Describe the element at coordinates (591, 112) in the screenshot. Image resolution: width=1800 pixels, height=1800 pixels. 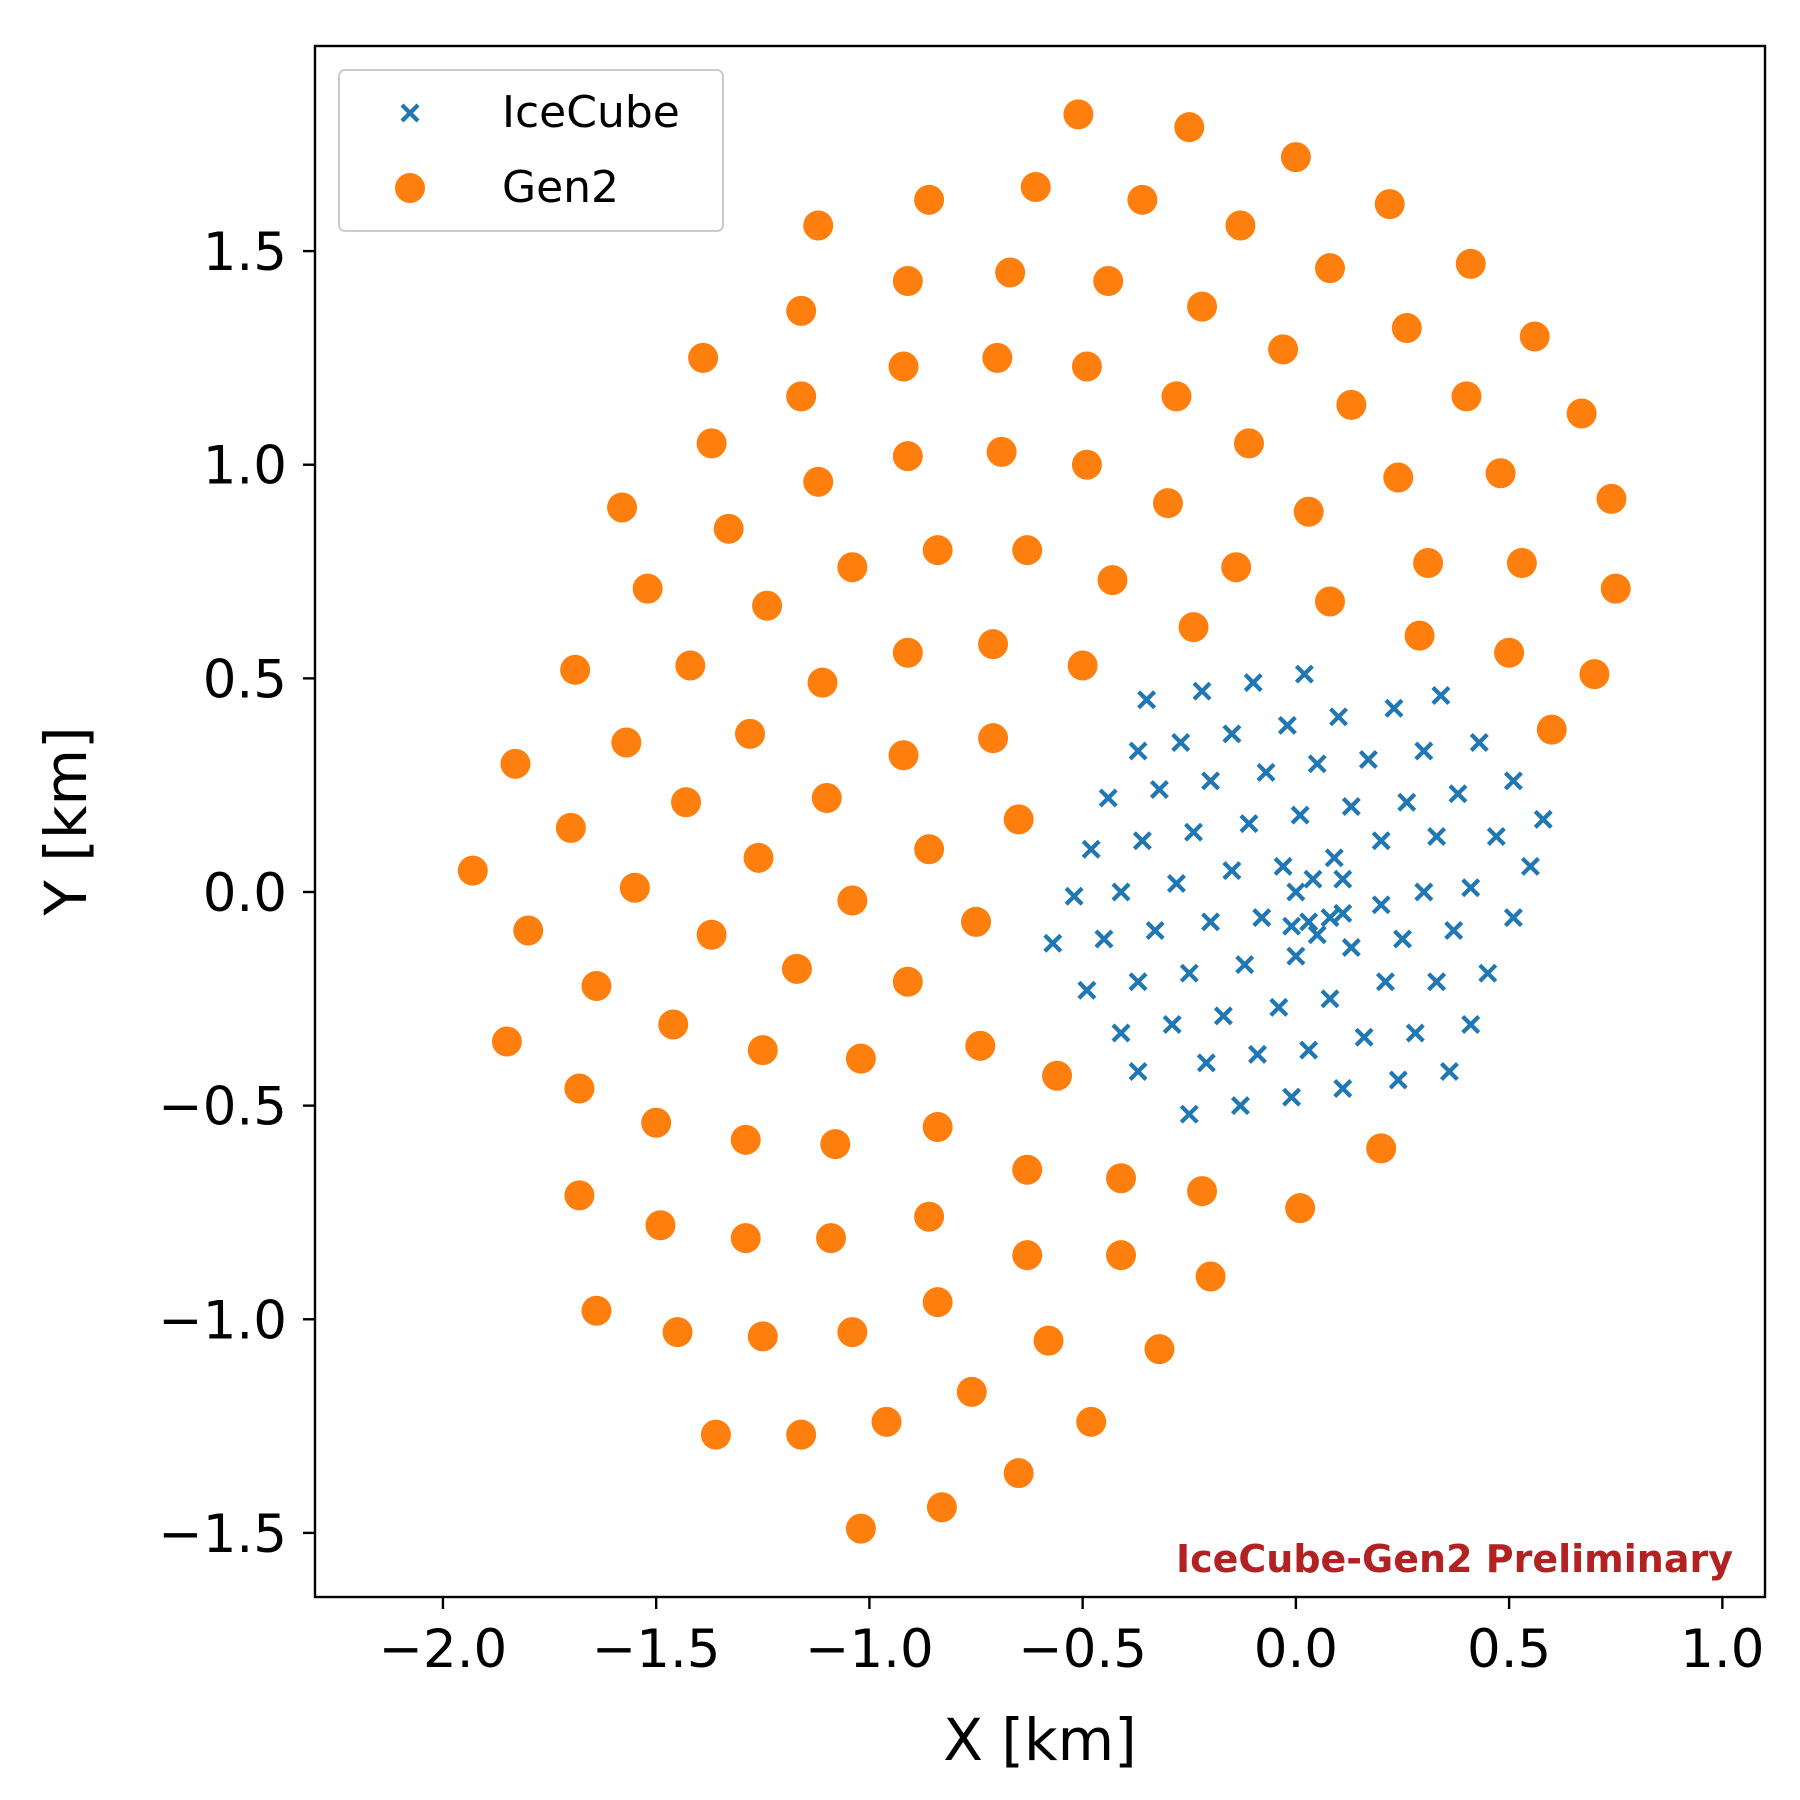
I see `legend-label-icecube: IceCube` at that location.